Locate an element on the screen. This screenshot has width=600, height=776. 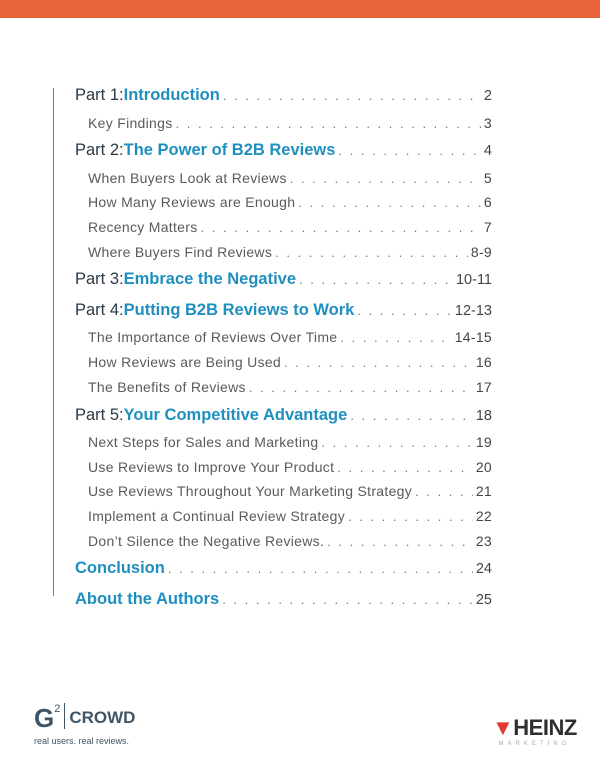
g2-name: CROWD is located at coordinates (102, 717).